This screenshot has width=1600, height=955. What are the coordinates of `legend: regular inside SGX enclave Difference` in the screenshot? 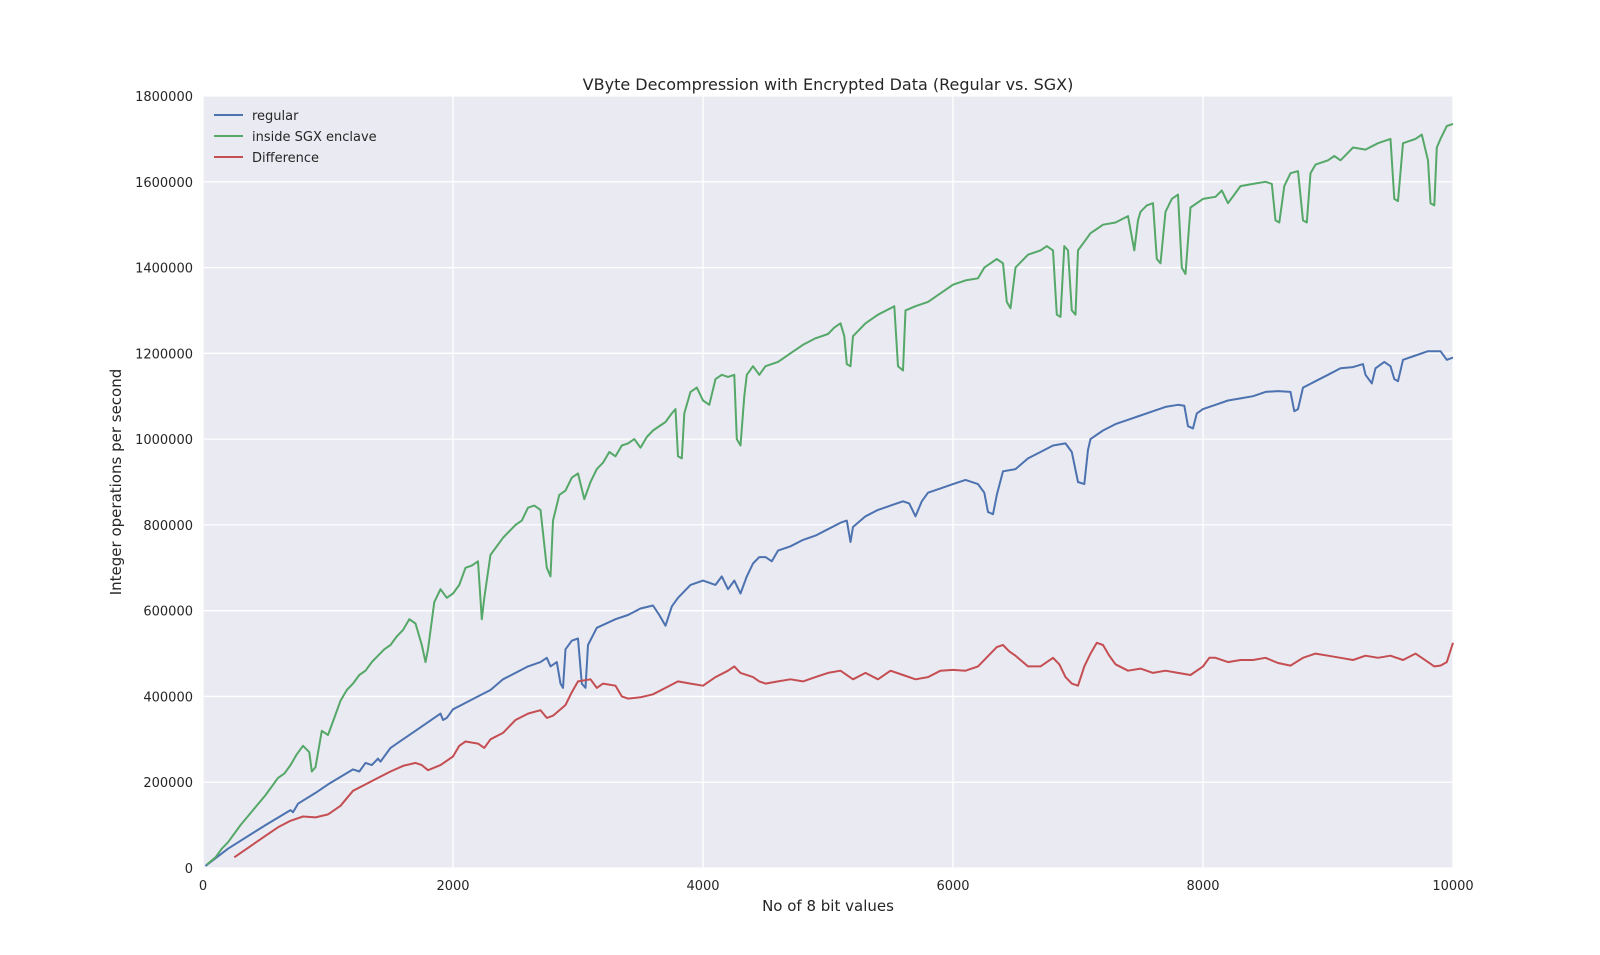 It's located at (295, 137).